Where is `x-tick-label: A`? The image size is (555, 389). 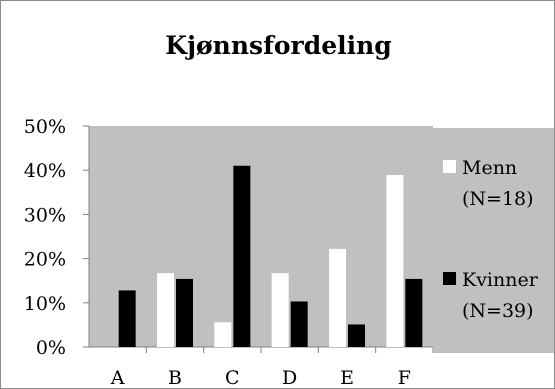
x-tick-label: A is located at coordinates (117, 378).